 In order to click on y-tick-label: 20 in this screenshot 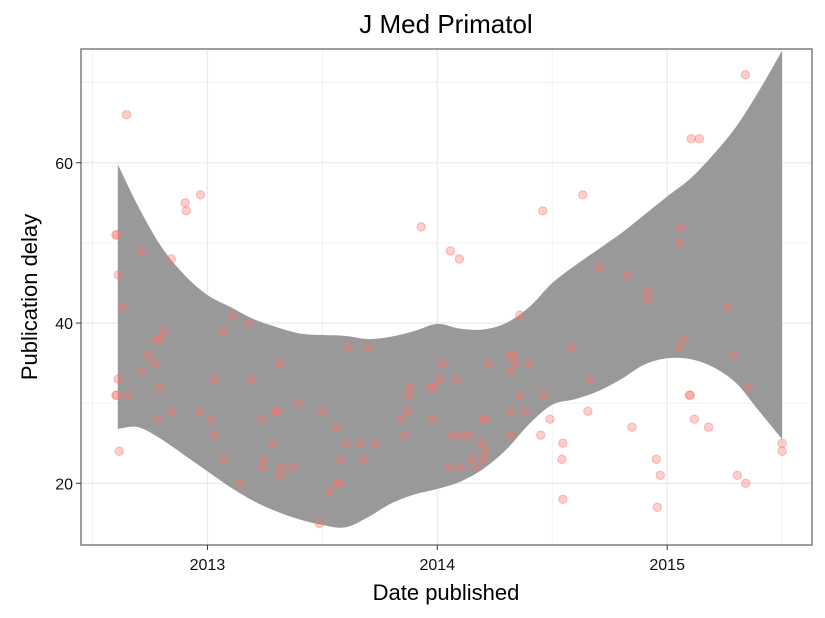, I will do `click(64, 484)`.